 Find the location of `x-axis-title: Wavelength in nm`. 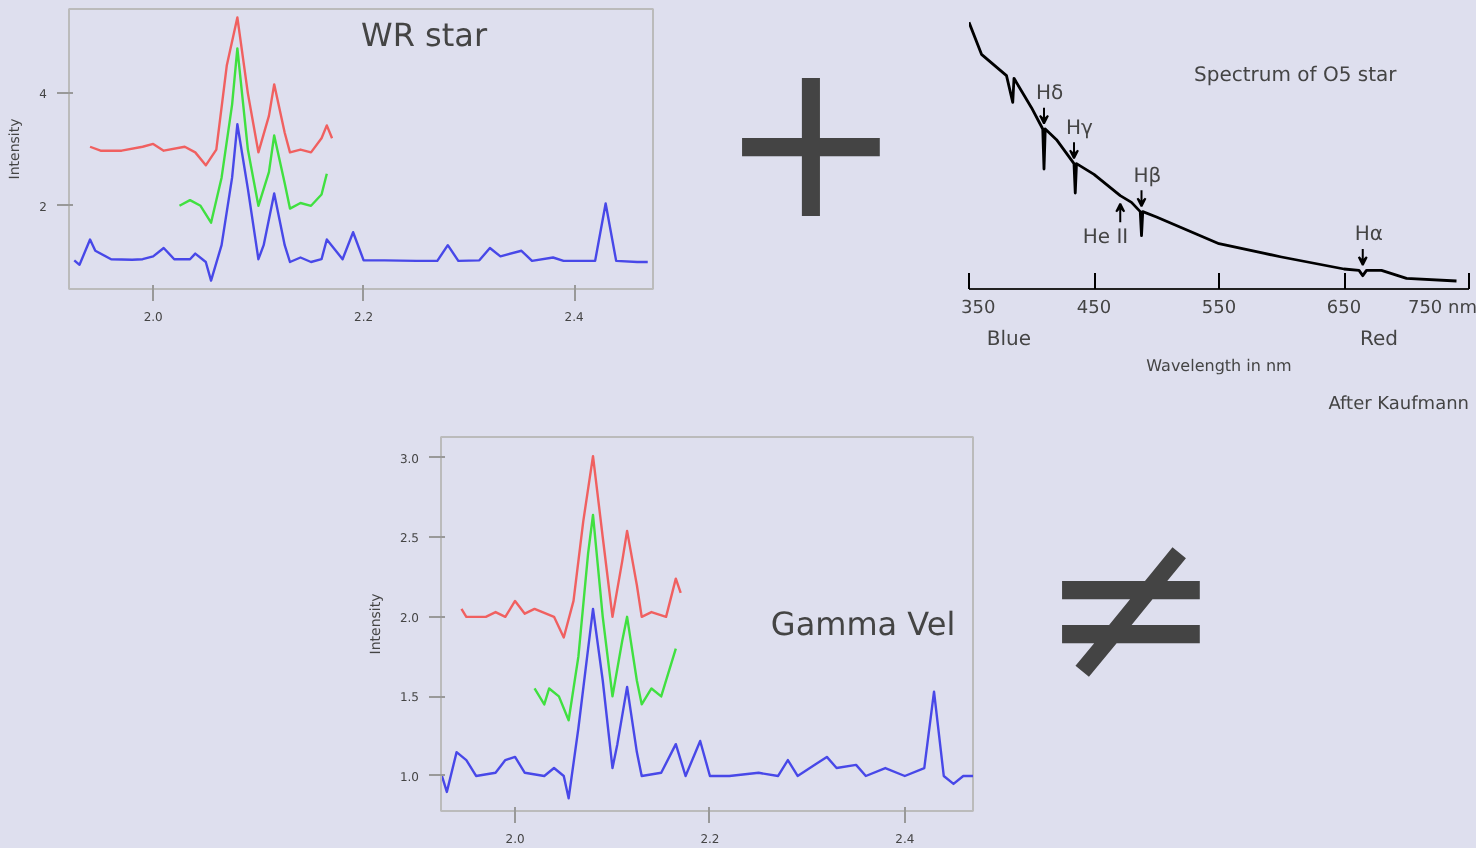

x-axis-title: Wavelength in nm is located at coordinates (1219, 366).